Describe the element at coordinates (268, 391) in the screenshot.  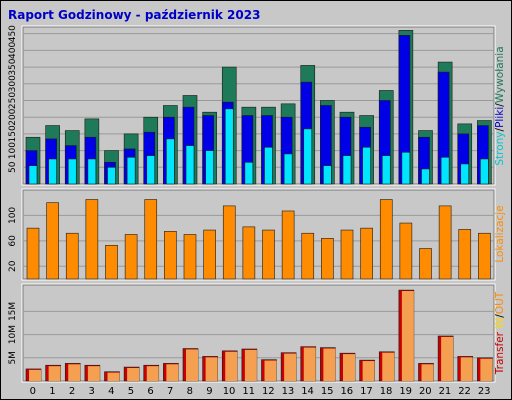
I see `x-tick-label: 12` at that location.